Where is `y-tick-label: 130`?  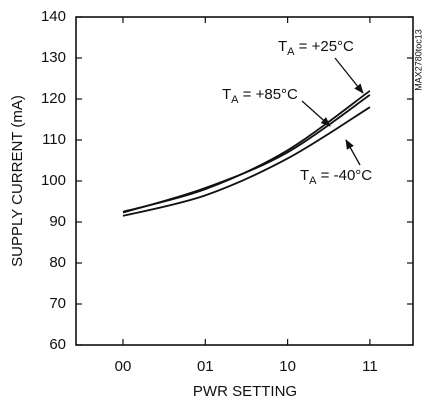 y-tick-label: 130 is located at coordinates (53, 57).